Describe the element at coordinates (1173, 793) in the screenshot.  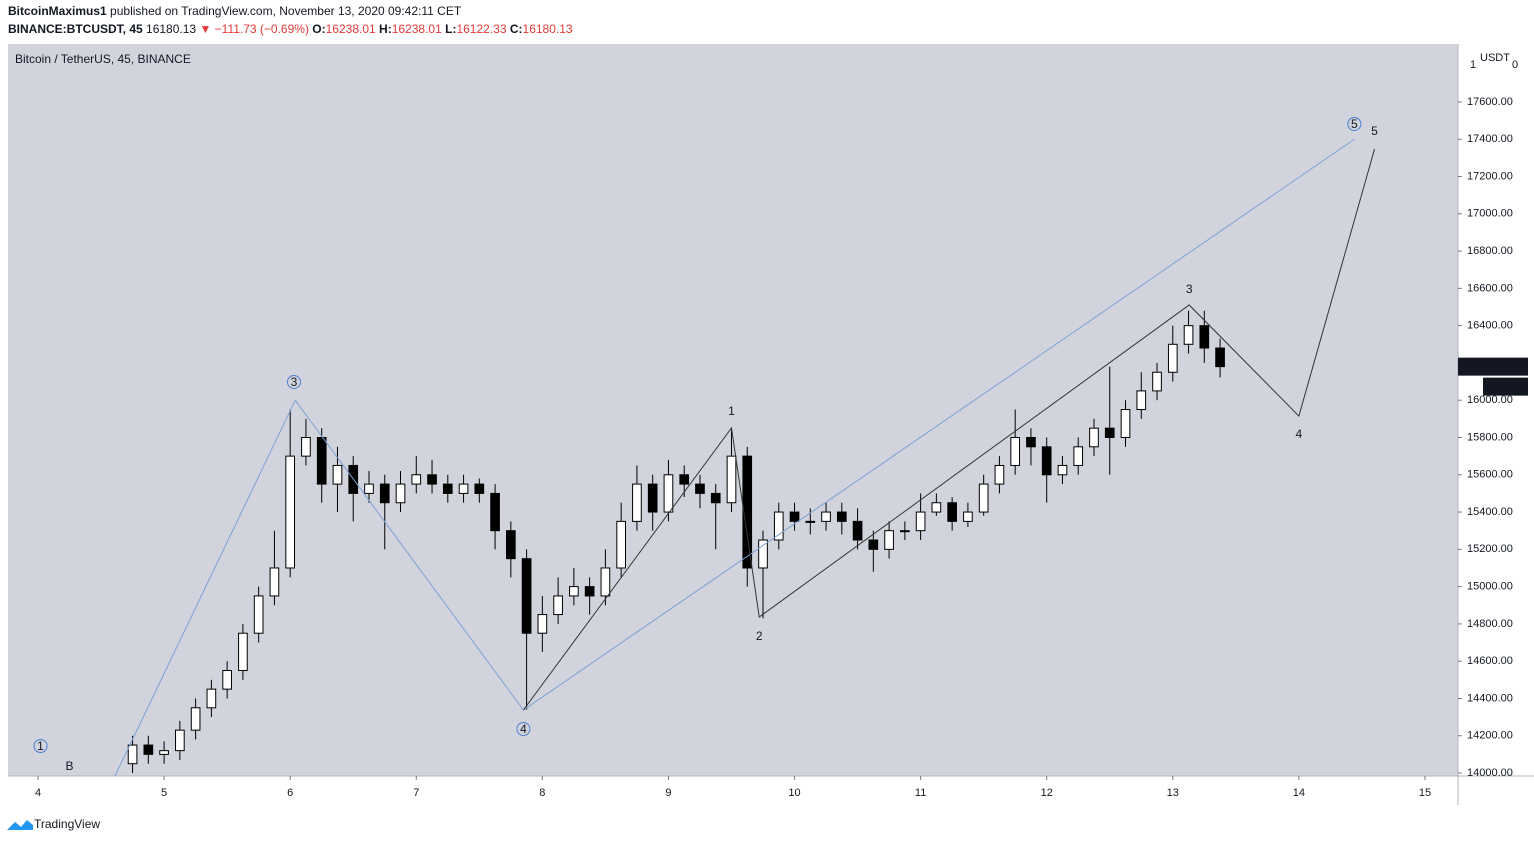
I see `x-tick-label: 13` at that location.